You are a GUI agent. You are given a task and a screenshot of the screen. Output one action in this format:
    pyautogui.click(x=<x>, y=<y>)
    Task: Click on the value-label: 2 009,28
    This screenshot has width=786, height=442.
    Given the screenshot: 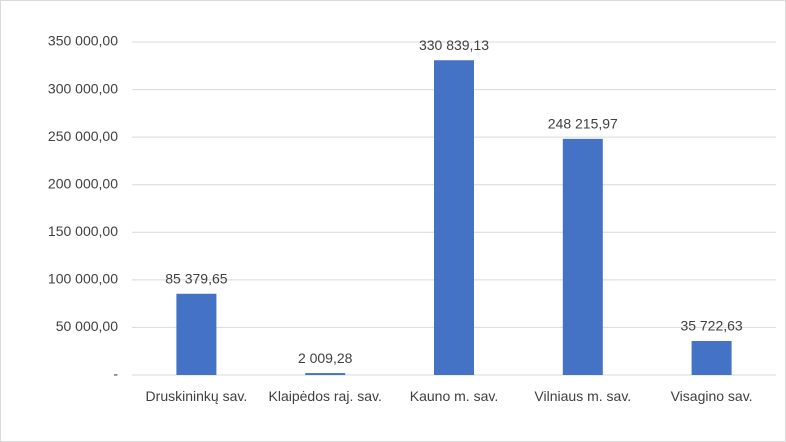 What is the action you would take?
    pyautogui.click(x=325, y=358)
    